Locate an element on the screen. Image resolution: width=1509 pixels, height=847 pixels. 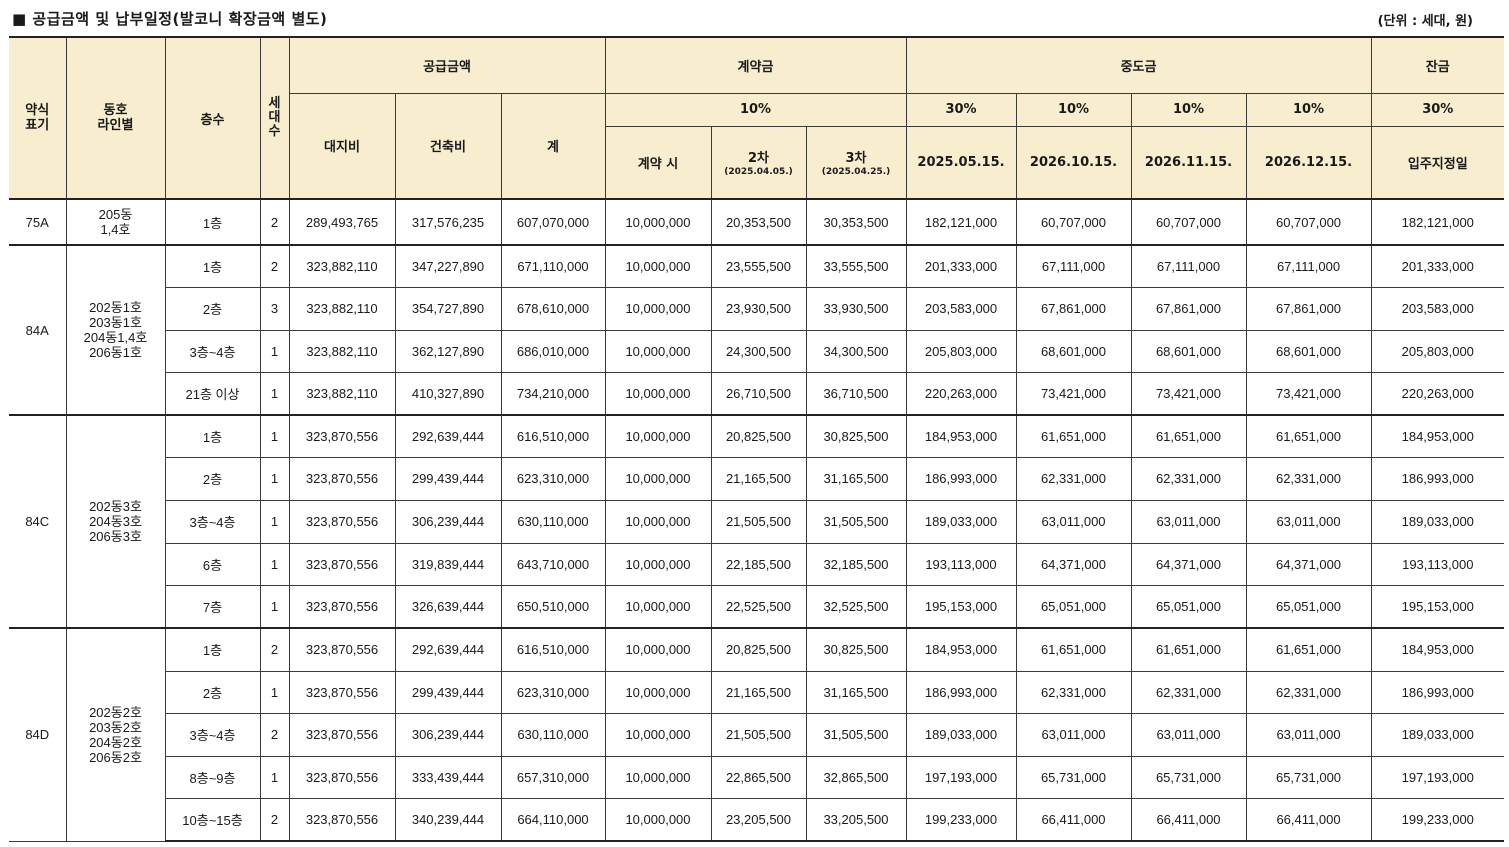
m2-cell: 62,331,000 is located at coordinates (1073, 478).